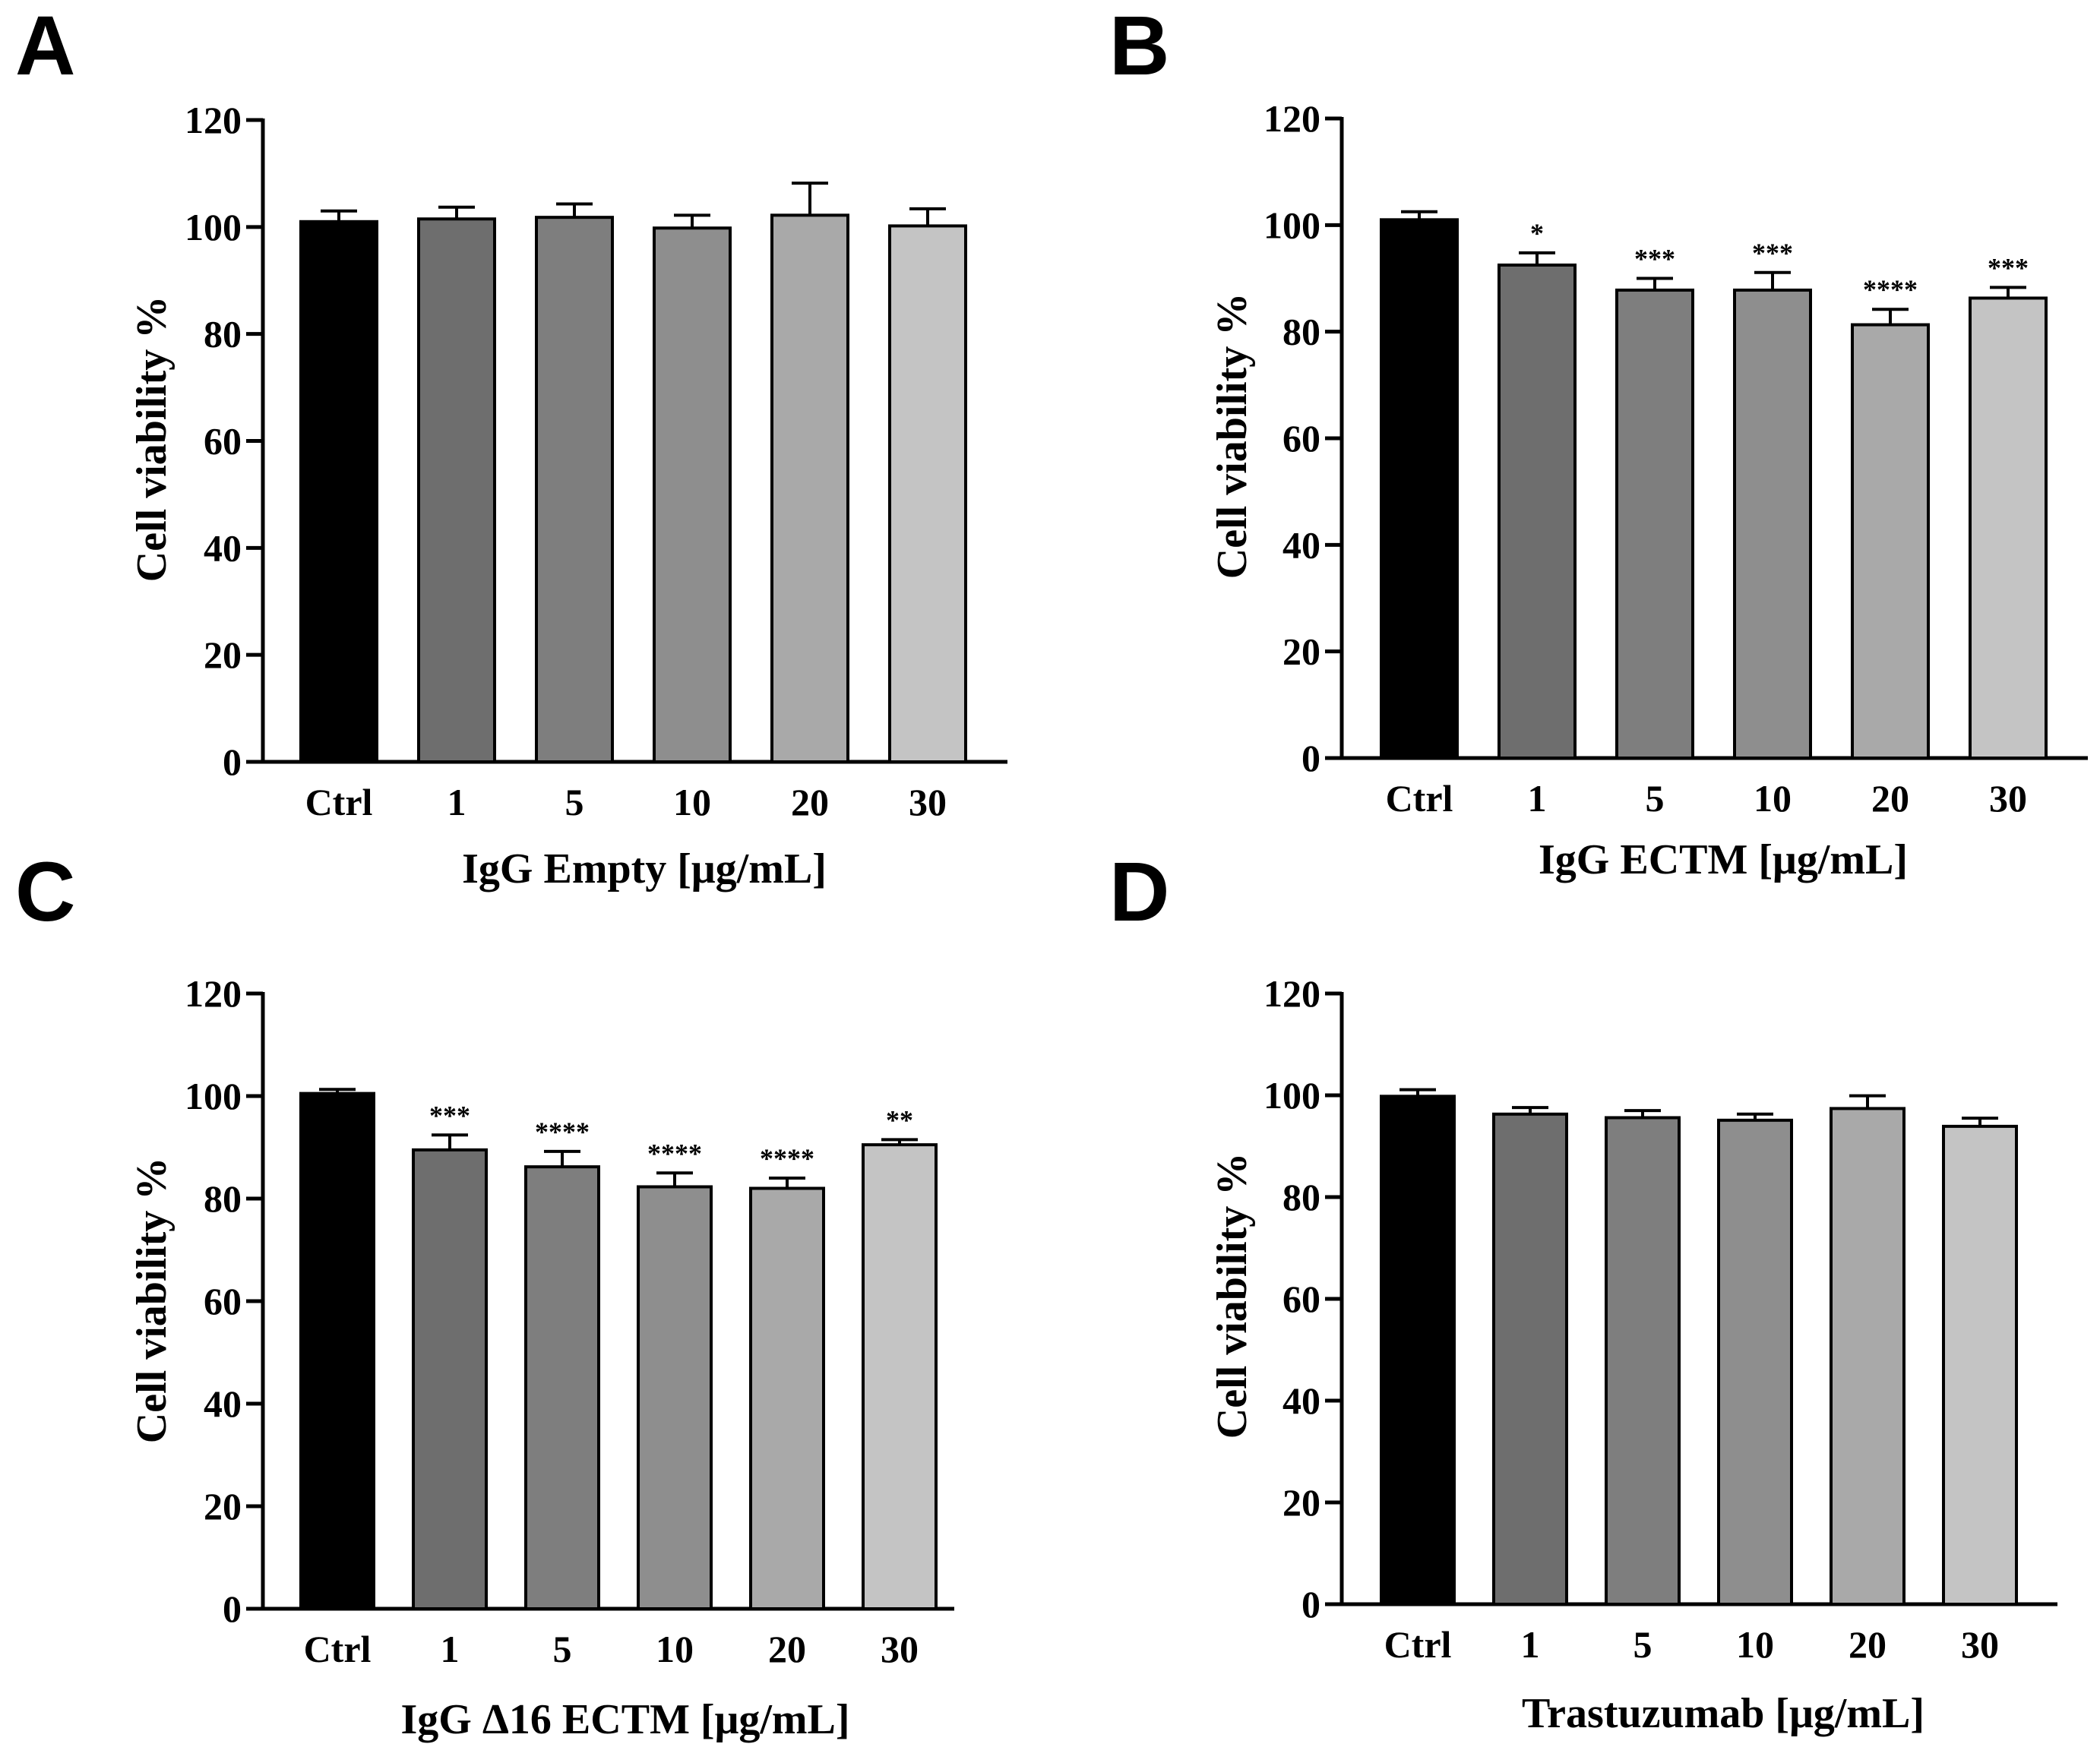  What do you see at coordinates (213, 120) in the screenshot?
I see `panel-a-y-tick-label: 120` at bounding box center [213, 120].